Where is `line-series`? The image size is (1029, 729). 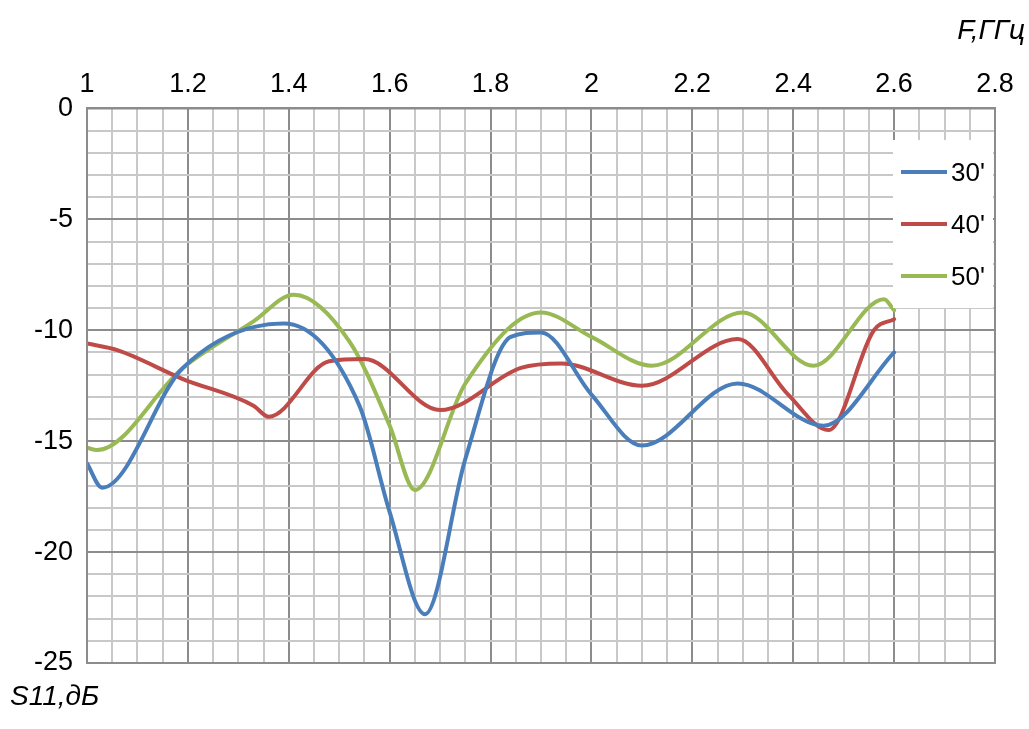
line-series is located at coordinates (492, 375).